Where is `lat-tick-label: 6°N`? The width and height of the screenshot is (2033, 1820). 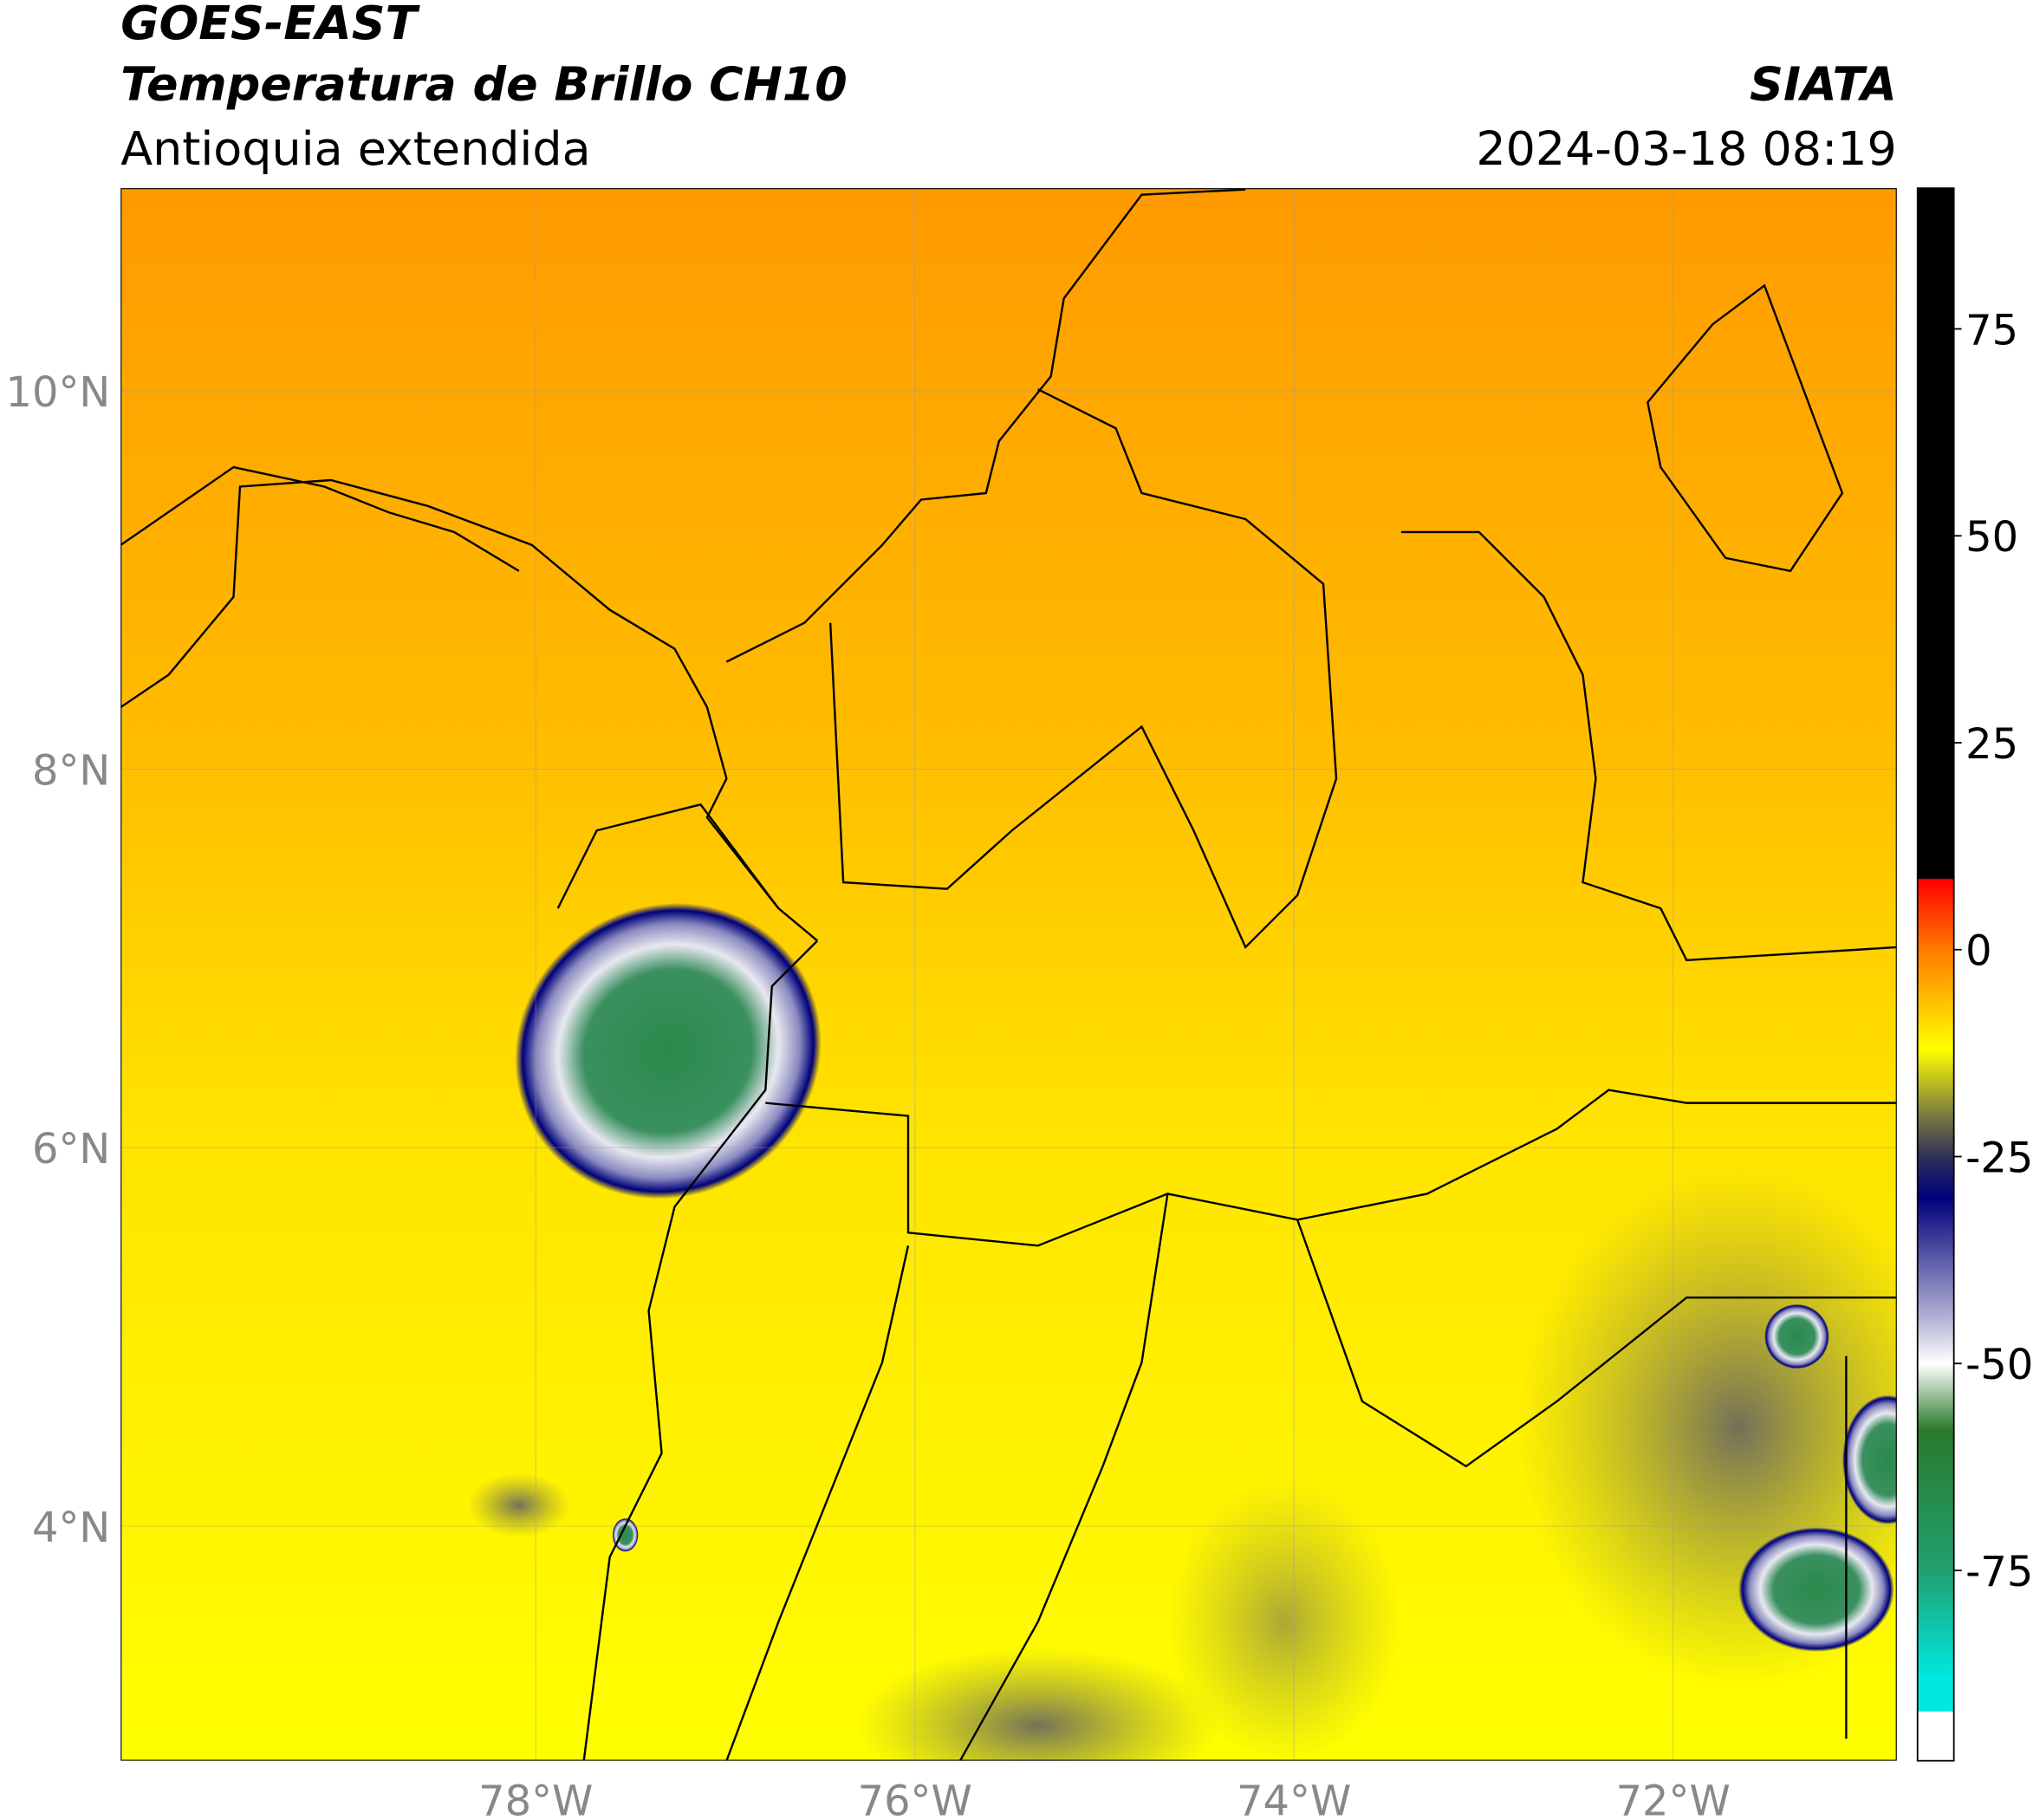
lat-tick-label: 6°N is located at coordinates (71, 1149).